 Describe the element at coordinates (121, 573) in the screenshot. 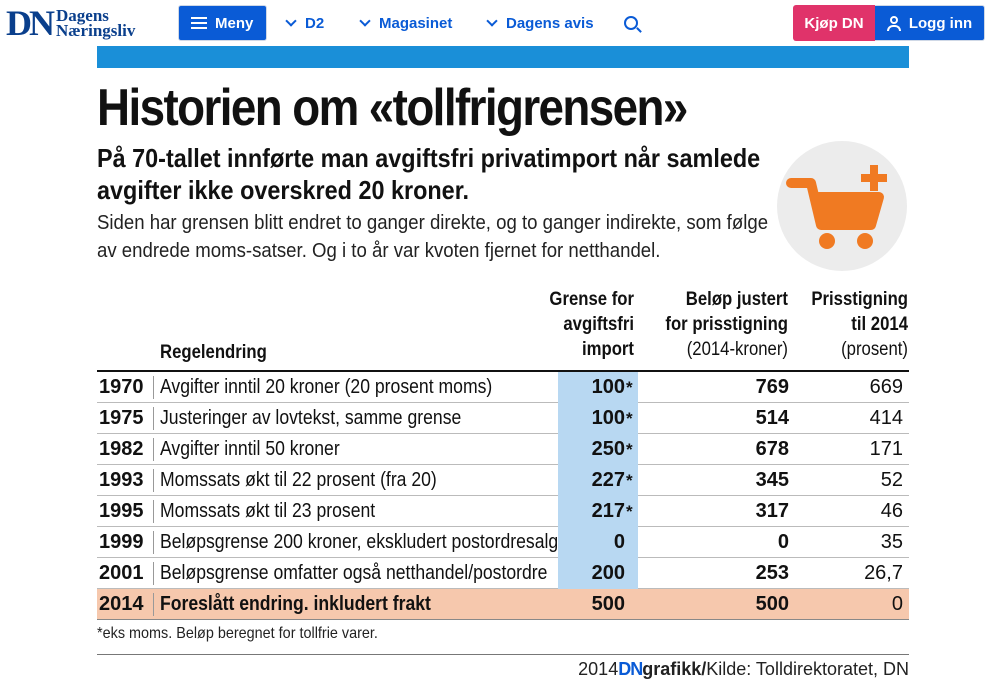

I see `row-year: 2001` at that location.